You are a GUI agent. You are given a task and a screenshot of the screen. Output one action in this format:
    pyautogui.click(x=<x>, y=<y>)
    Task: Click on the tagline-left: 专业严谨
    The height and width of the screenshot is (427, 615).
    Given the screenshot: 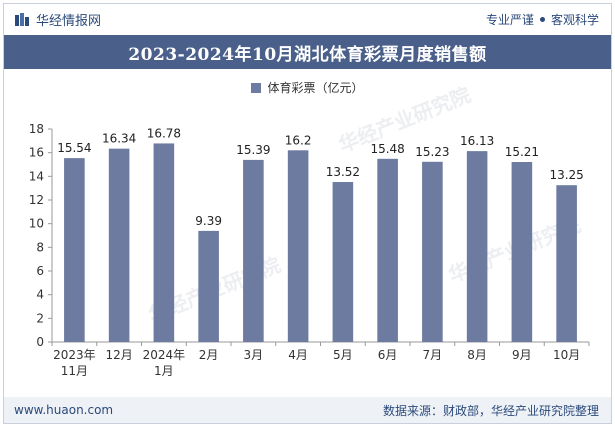 What is the action you would take?
    pyautogui.click(x=509, y=20)
    